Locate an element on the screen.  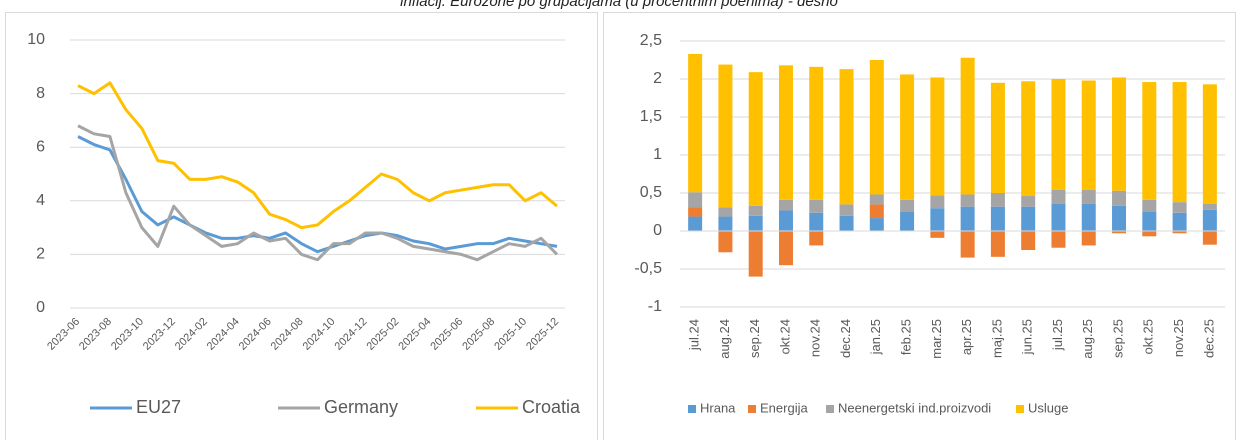
x-tick-label: 2025-02 is located at coordinates (382, 334).